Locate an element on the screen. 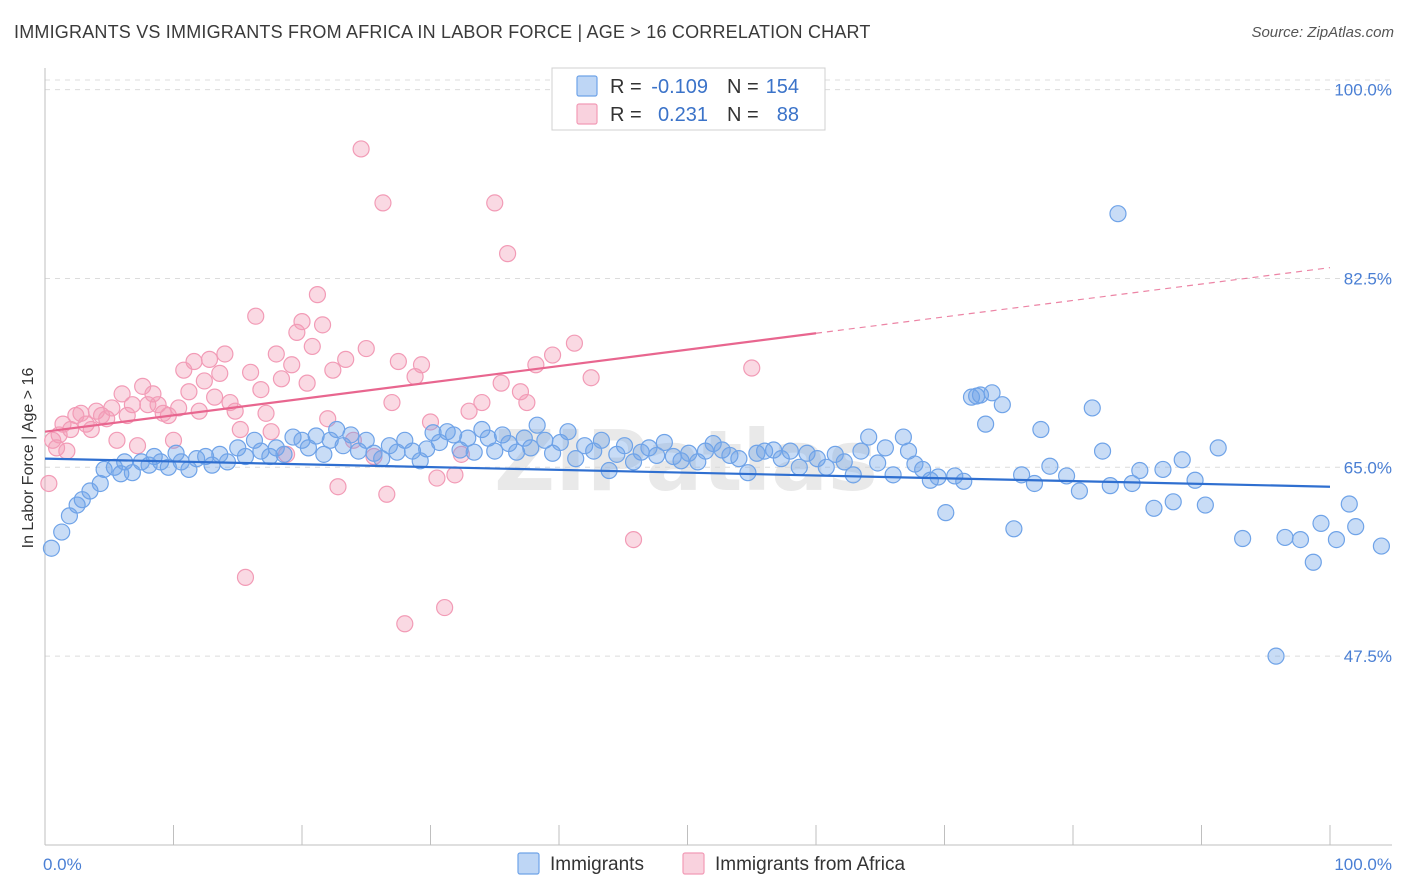  africa-trend-line-solid is located at coordinates (430, 382).